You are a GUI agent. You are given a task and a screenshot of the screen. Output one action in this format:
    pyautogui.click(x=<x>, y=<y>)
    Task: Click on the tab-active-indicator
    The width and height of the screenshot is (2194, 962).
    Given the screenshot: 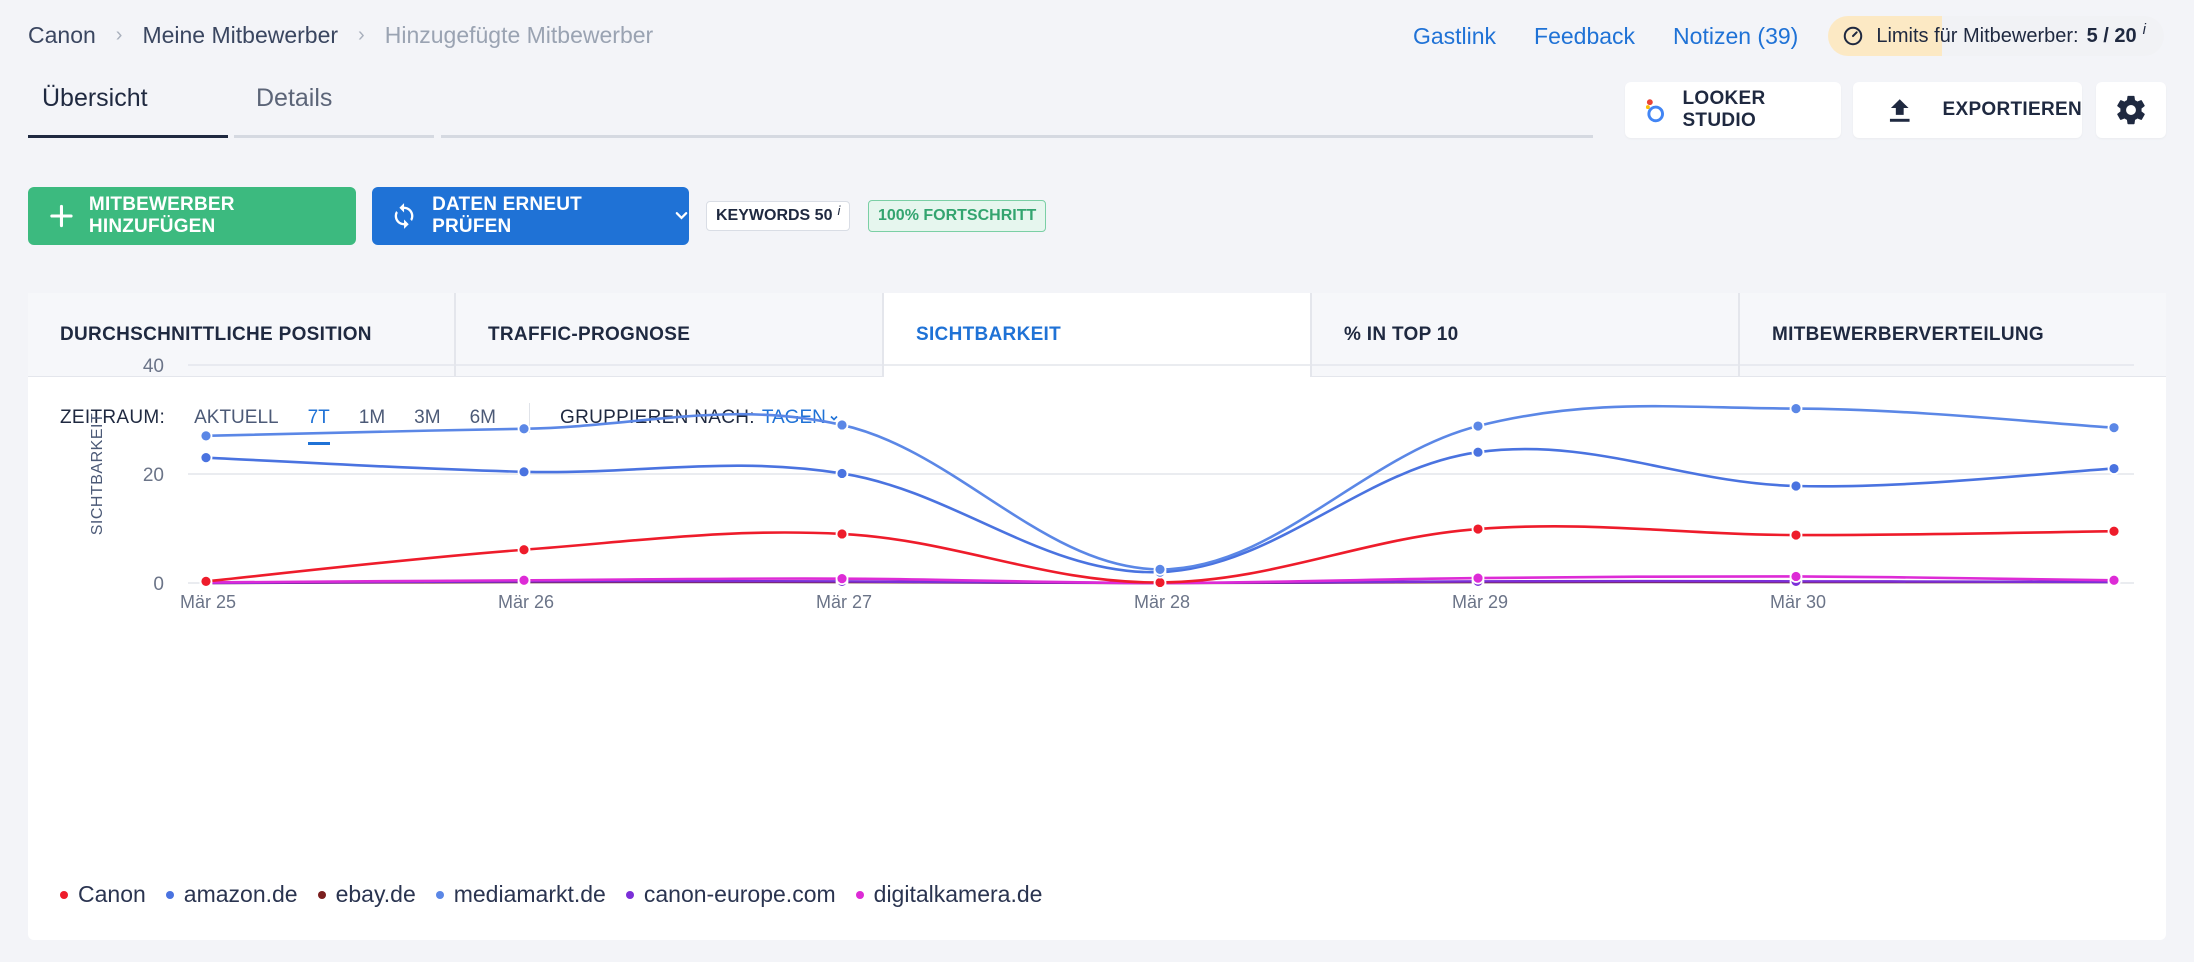 What is the action you would take?
    pyautogui.click(x=128, y=136)
    